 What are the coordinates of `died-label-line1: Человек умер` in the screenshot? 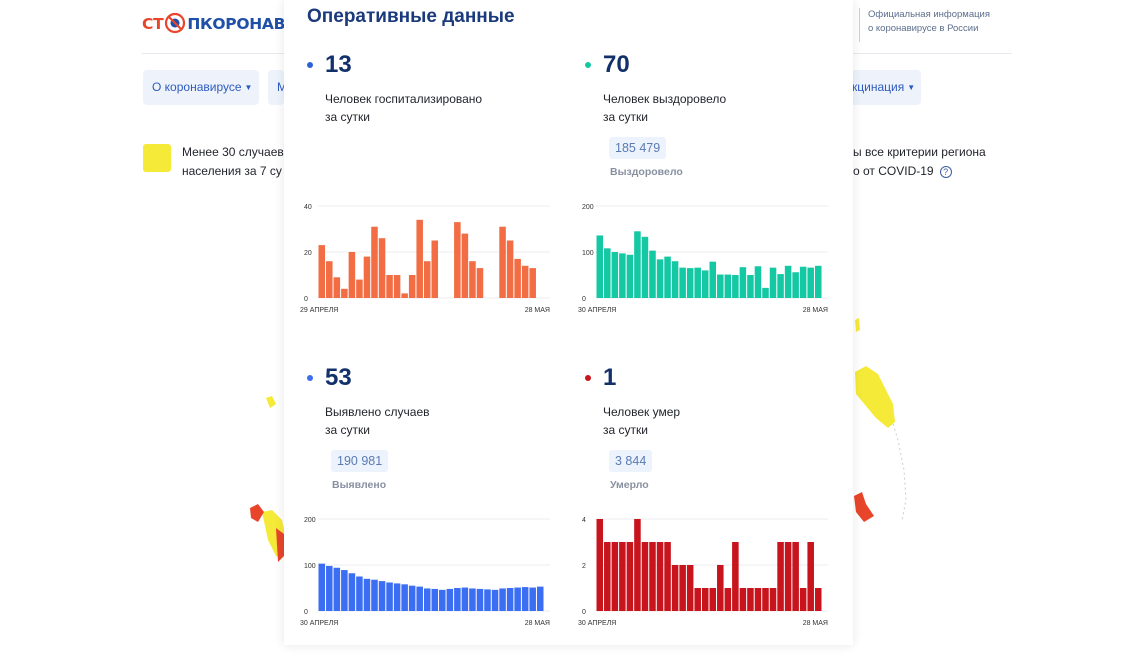 It's located at (642, 412).